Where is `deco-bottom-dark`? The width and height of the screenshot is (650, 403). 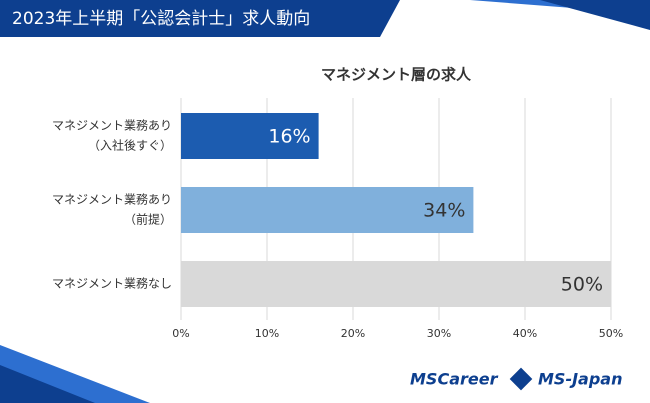
deco-bottom-dark is located at coordinates (47, 384).